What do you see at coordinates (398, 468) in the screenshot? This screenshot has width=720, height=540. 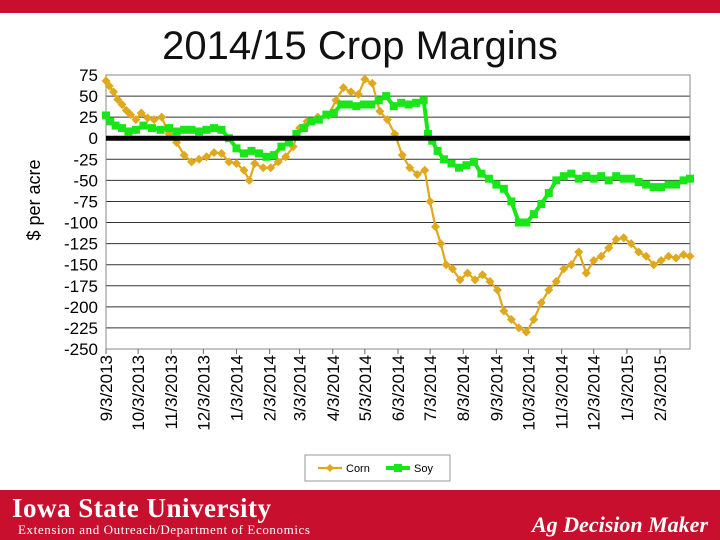 I see `soy-legend-marker` at bounding box center [398, 468].